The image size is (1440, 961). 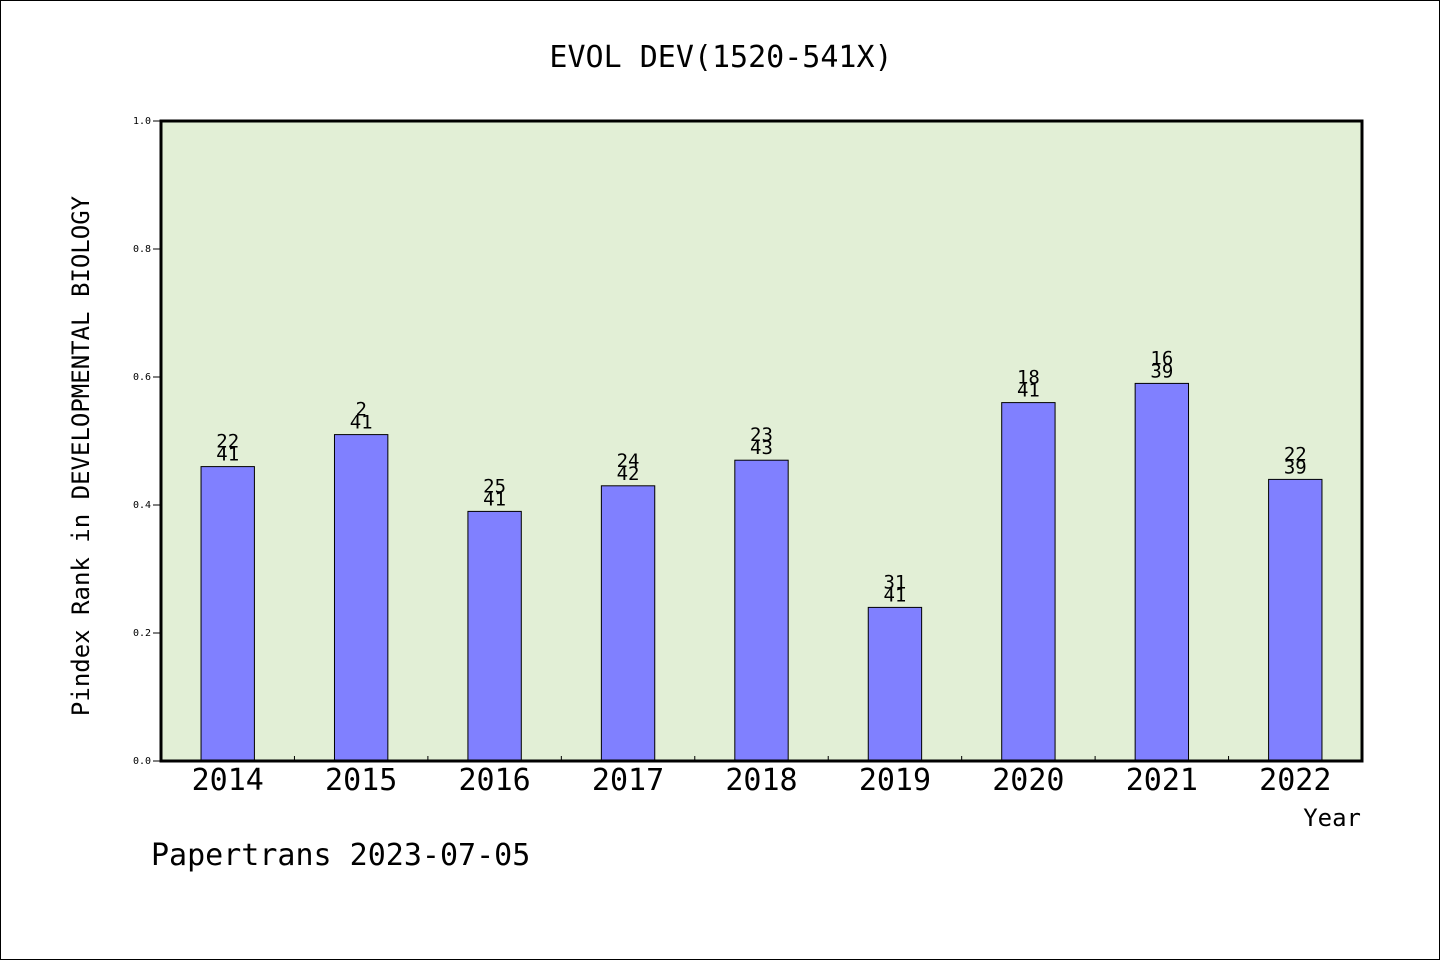 What do you see at coordinates (340, 855) in the screenshot?
I see `footer-text: Papertrans 2023-07-05` at bounding box center [340, 855].